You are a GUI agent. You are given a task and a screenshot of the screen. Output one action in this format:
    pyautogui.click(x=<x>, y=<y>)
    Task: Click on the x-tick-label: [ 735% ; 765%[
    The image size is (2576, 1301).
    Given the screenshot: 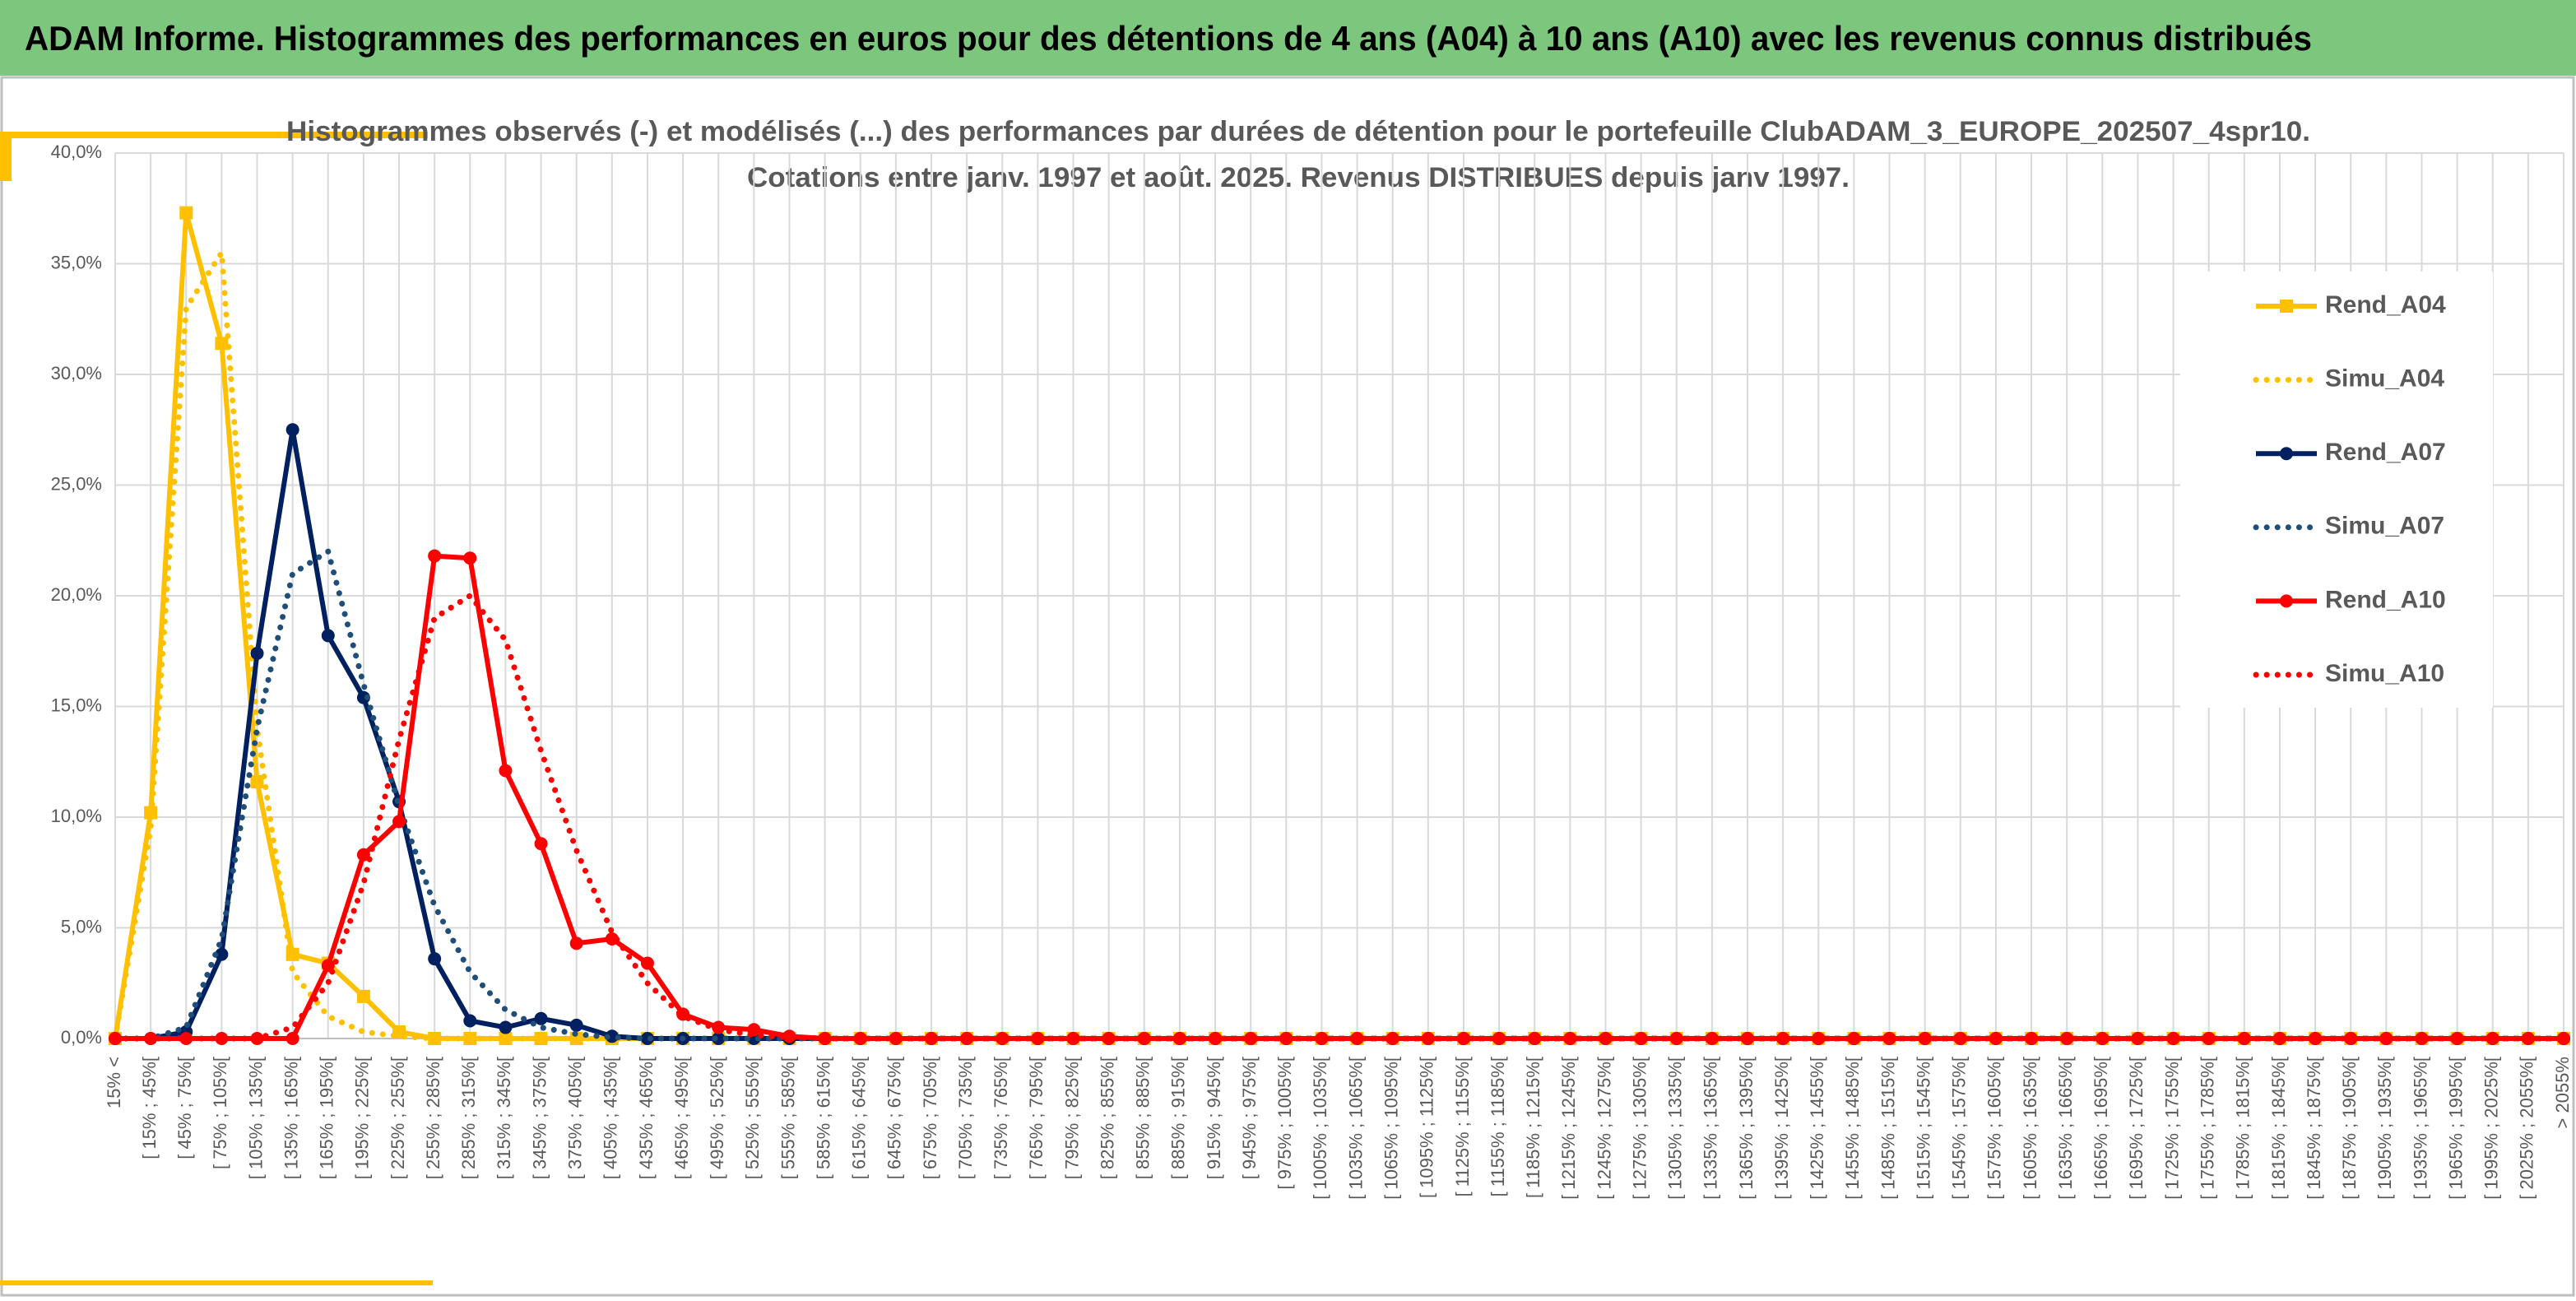 What is the action you would take?
    pyautogui.click(x=1001, y=1118)
    